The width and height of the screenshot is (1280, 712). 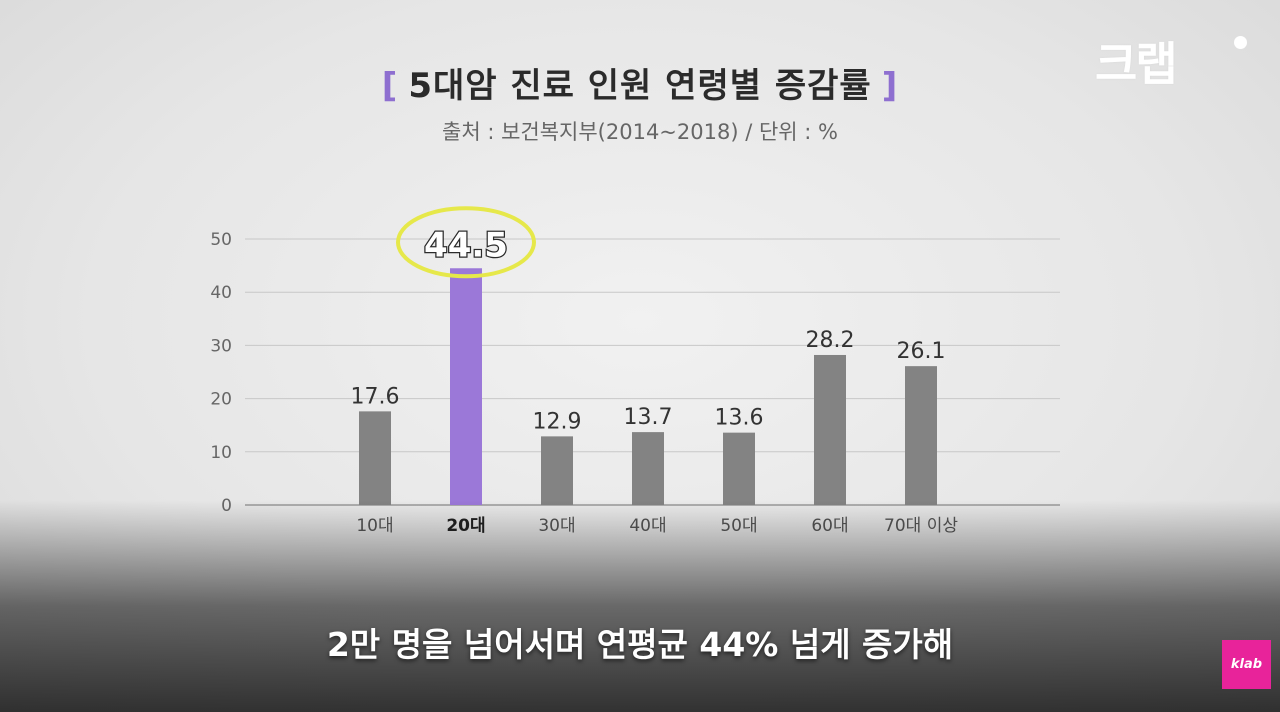 I want to click on chart-title: [5대암 진료 인원 연령별 증감률], so click(x=640, y=82).